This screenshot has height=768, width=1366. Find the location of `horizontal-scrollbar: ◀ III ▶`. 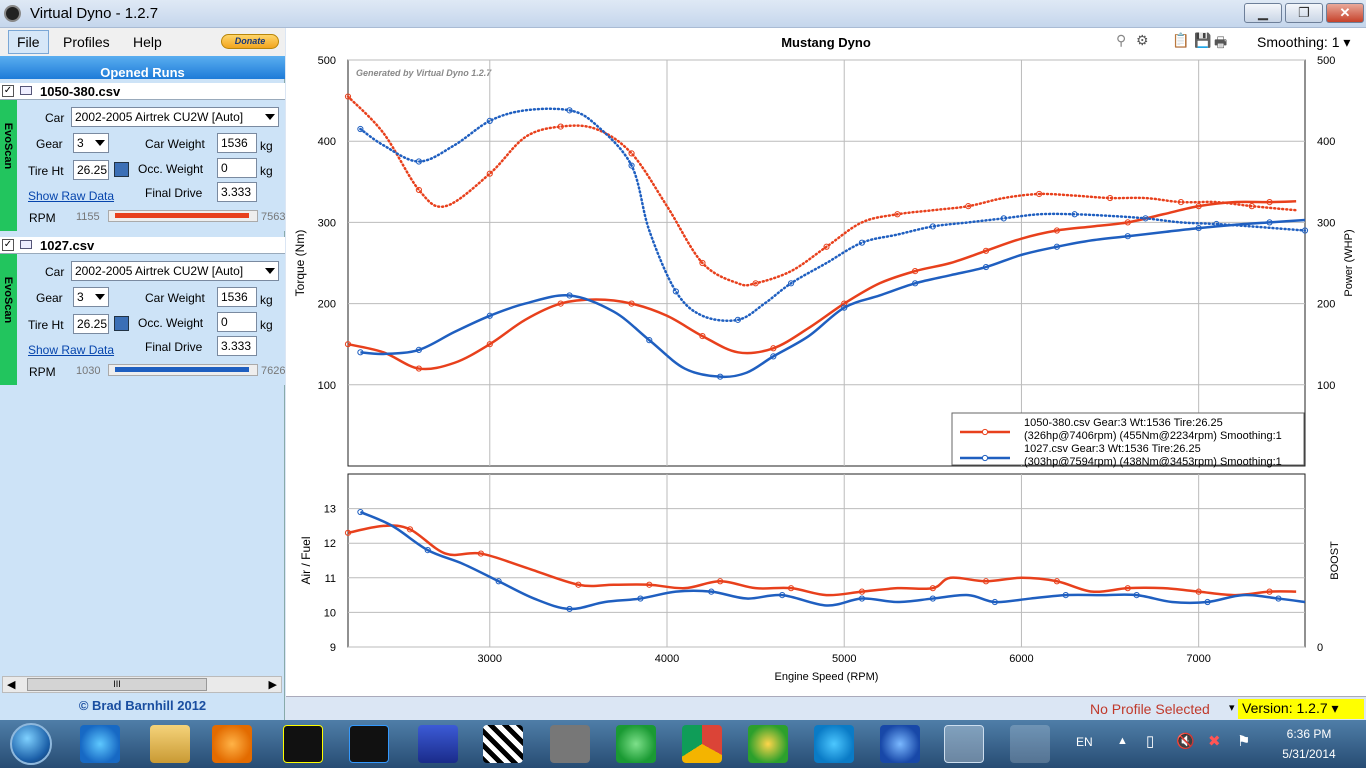

horizontal-scrollbar: ◀ III ▶ is located at coordinates (142, 684).